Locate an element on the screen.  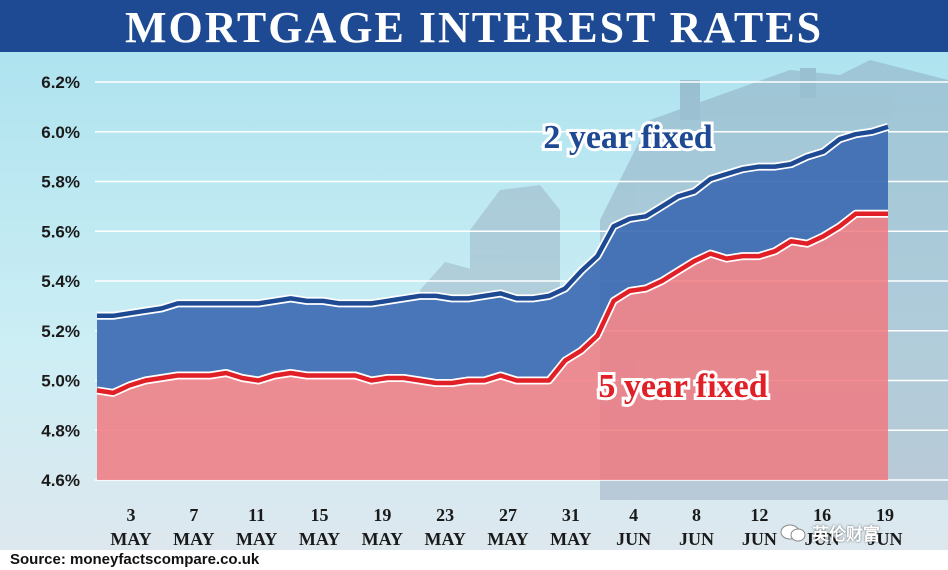
y-tick-label: 4.6% is located at coordinates (60, 480).